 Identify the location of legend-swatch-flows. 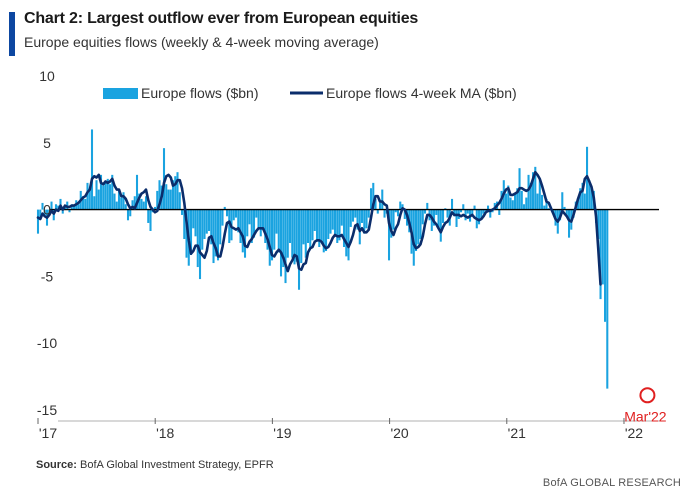
(120, 93).